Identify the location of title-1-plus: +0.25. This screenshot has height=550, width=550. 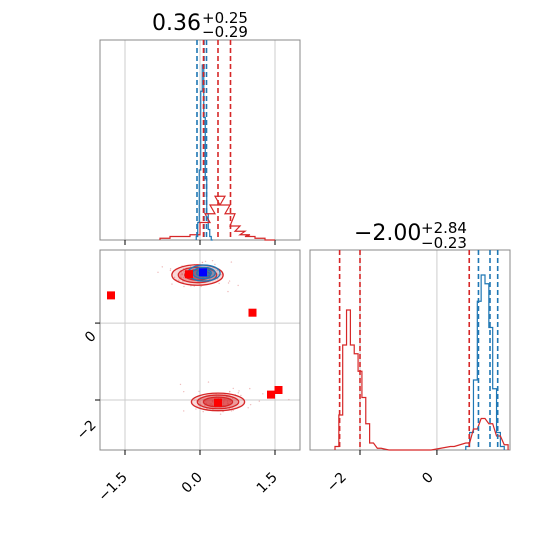
(225, 18).